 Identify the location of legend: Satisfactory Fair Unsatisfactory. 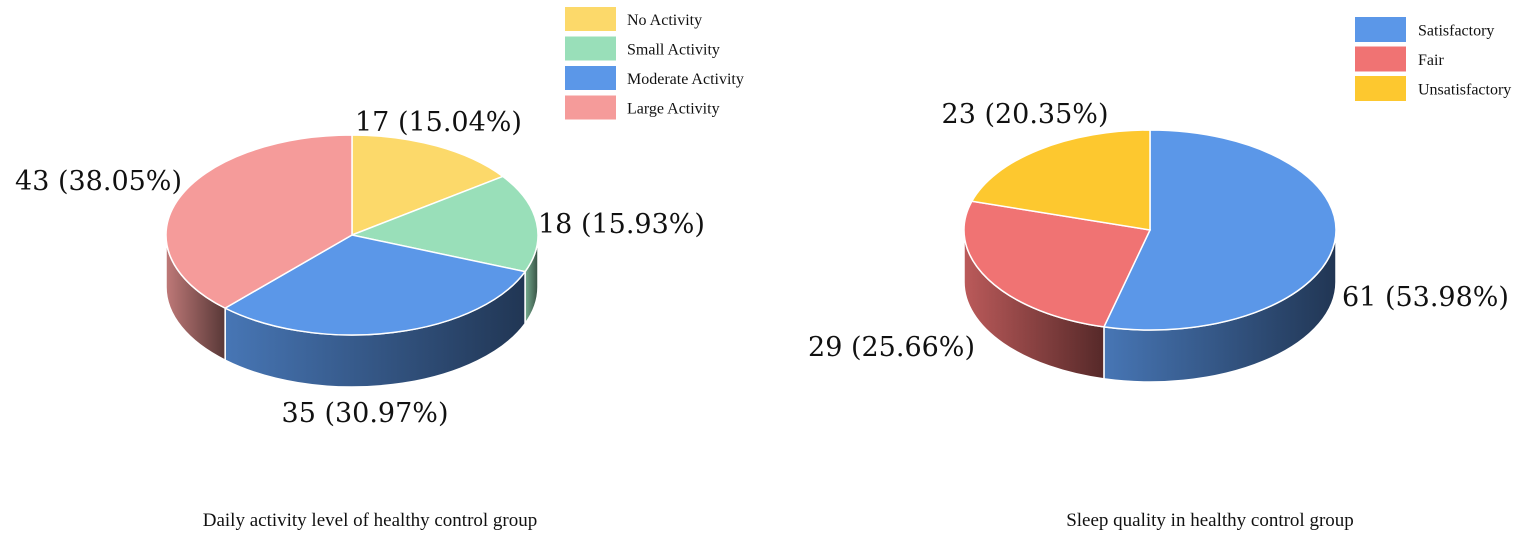
(1433, 59).